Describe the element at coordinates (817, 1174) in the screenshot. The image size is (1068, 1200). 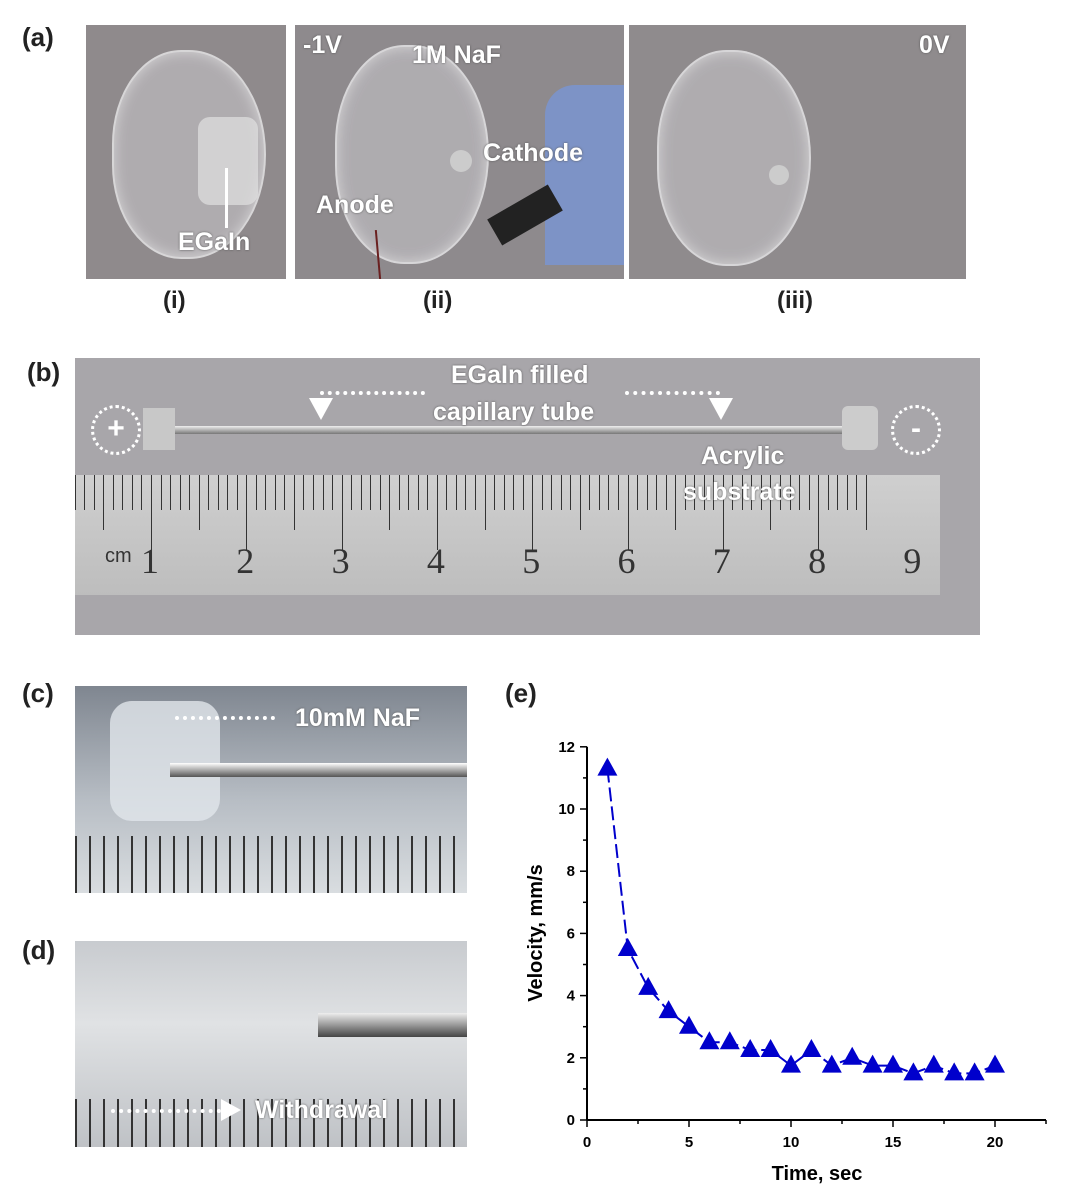
I see `x-axis-label: Time, sec` at that location.